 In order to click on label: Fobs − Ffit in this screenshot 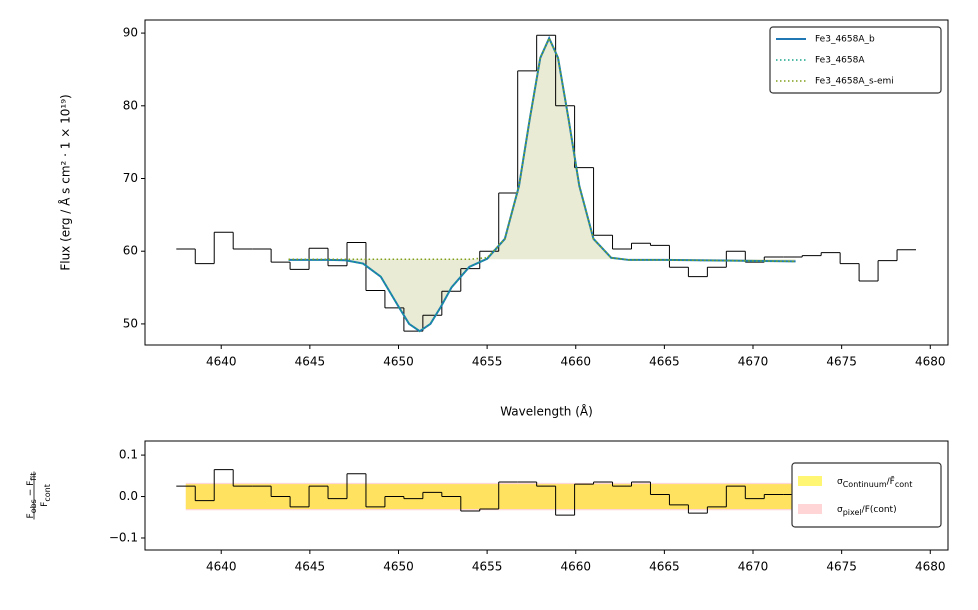, I will do `click(32, 496)`.